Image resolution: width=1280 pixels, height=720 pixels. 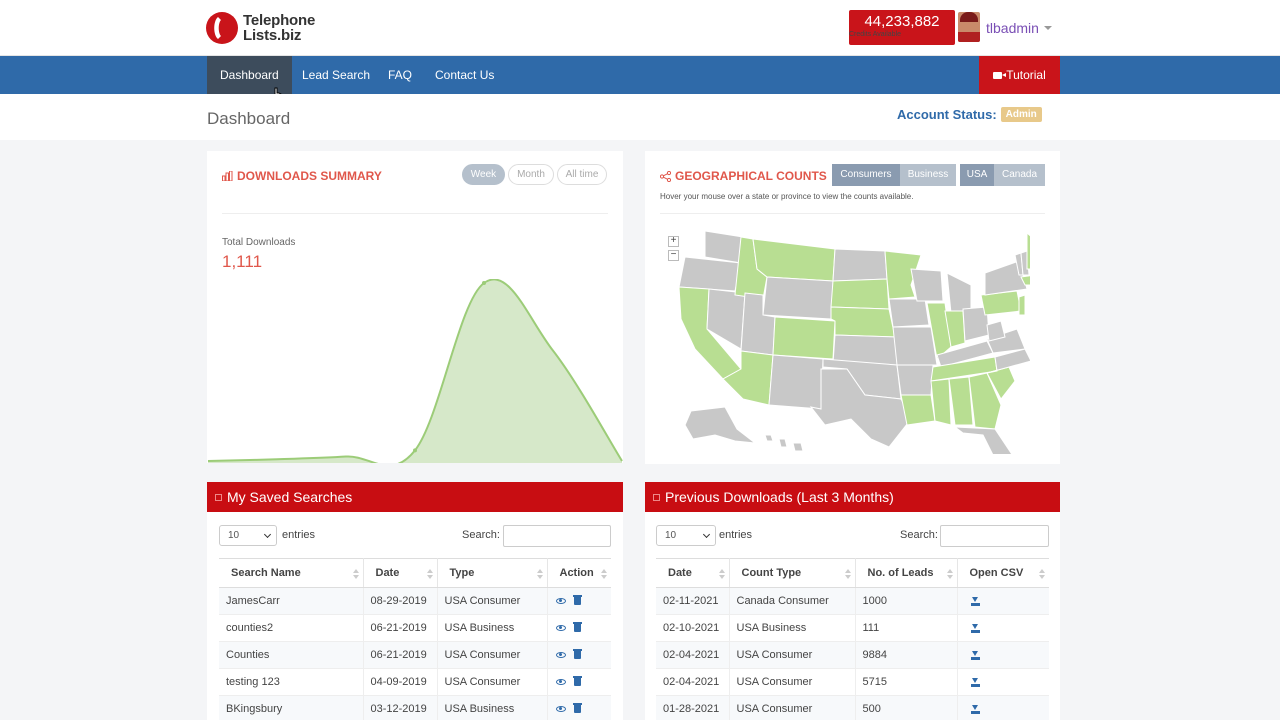 I want to click on entries-label: entries, so click(x=736, y=535).